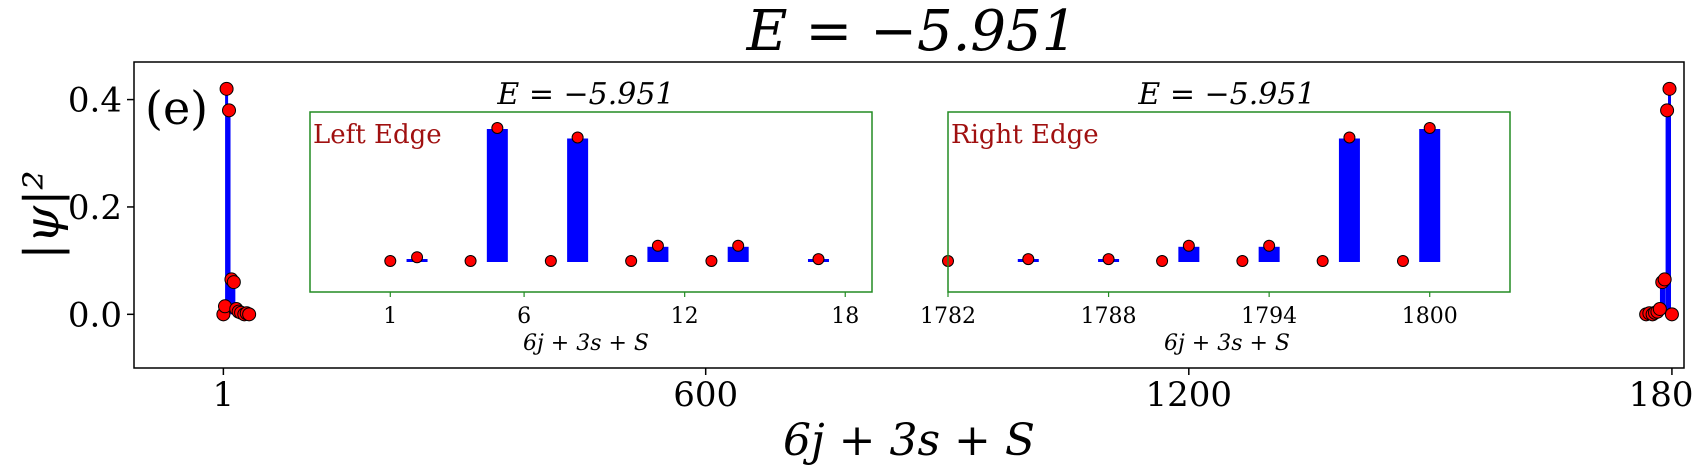  Describe the element at coordinates (95, 101) in the screenshot. I see `main-y-tick-label: 0.4` at that location.